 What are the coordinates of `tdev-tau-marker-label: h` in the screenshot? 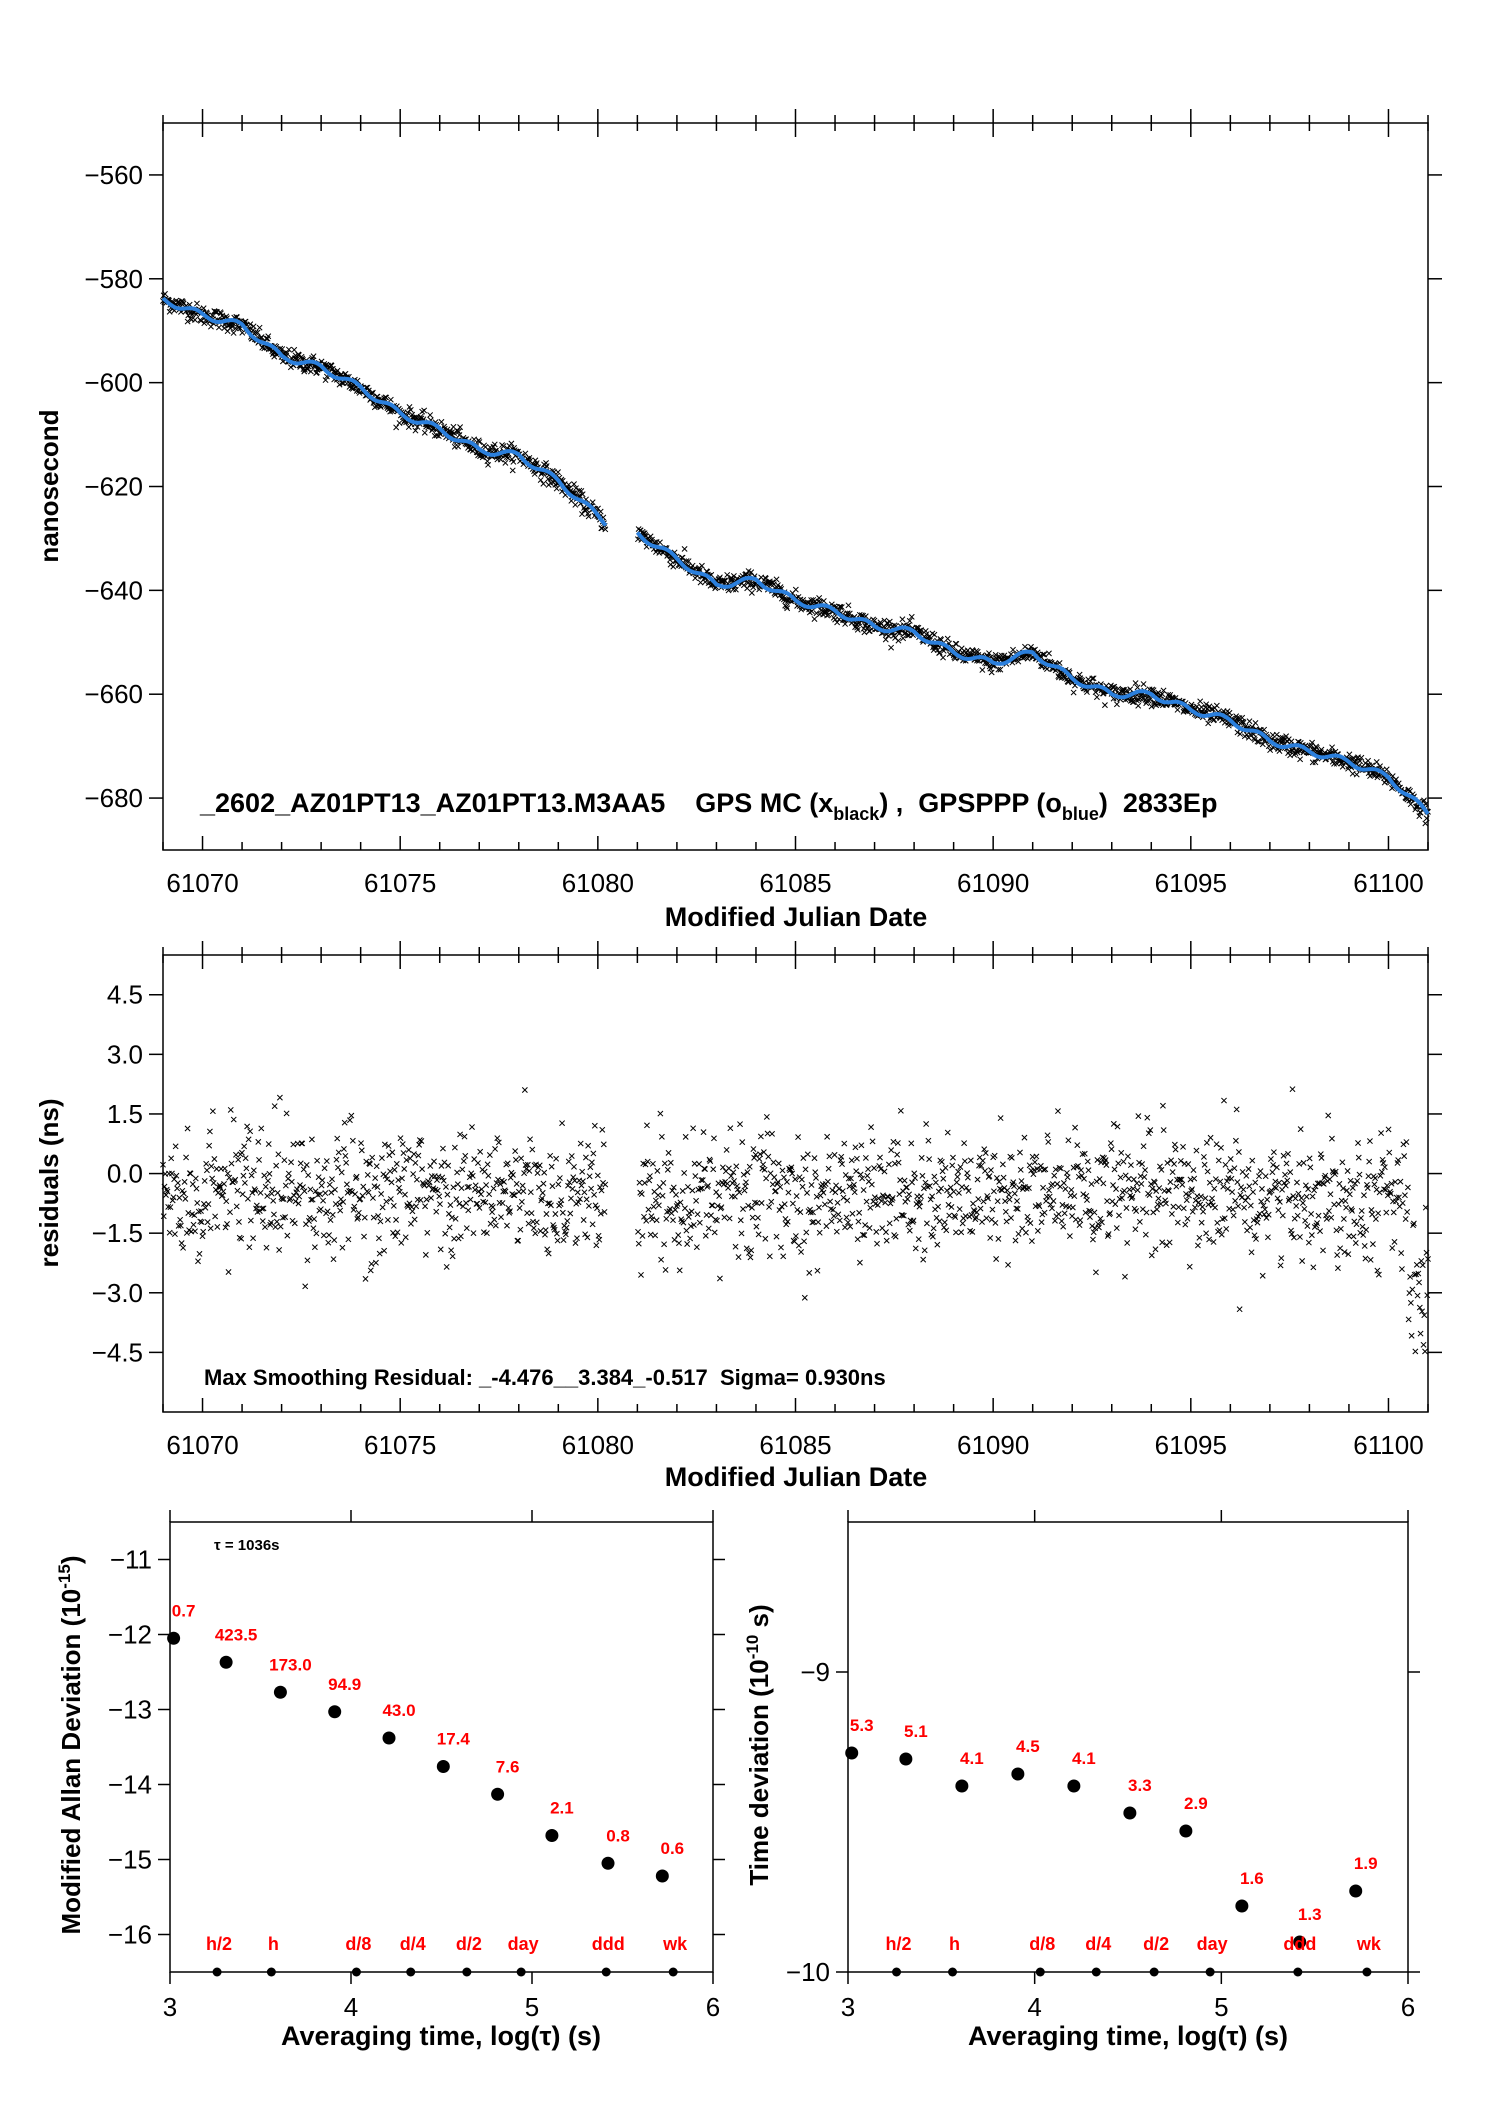 It's located at (954, 1944).